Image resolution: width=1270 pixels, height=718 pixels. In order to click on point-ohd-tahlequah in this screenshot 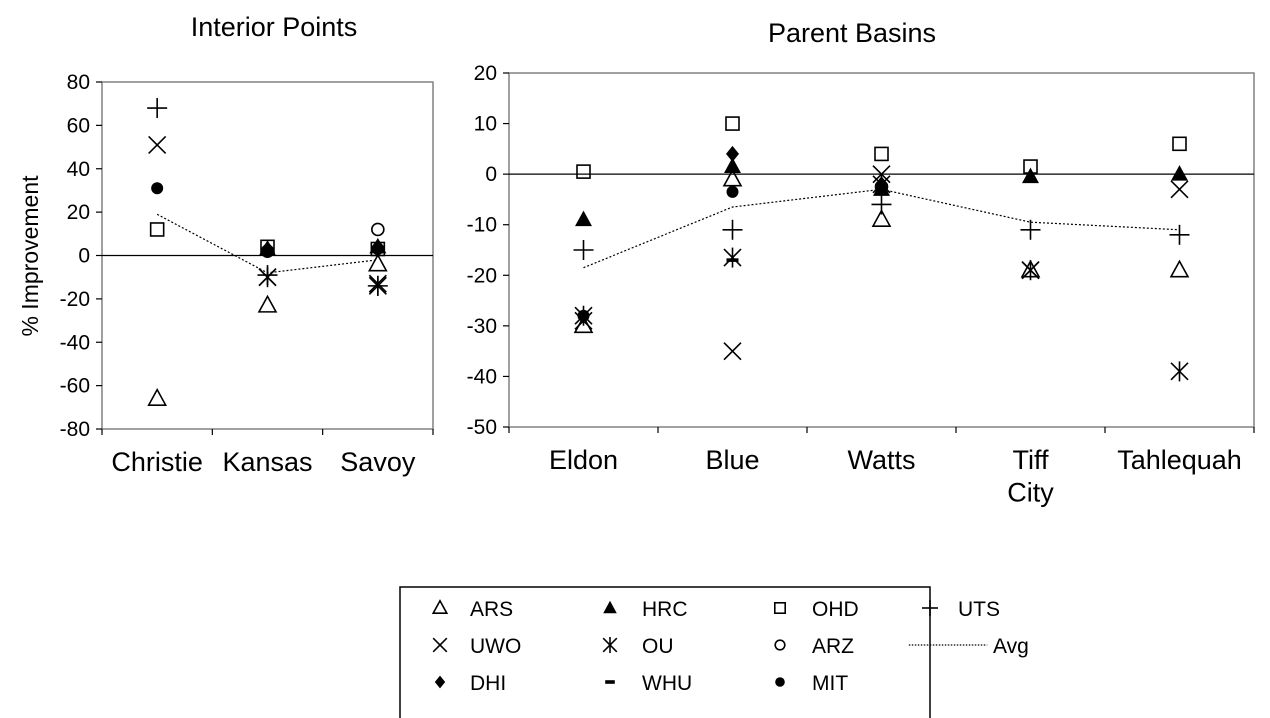, I will do `click(1179, 144)`.